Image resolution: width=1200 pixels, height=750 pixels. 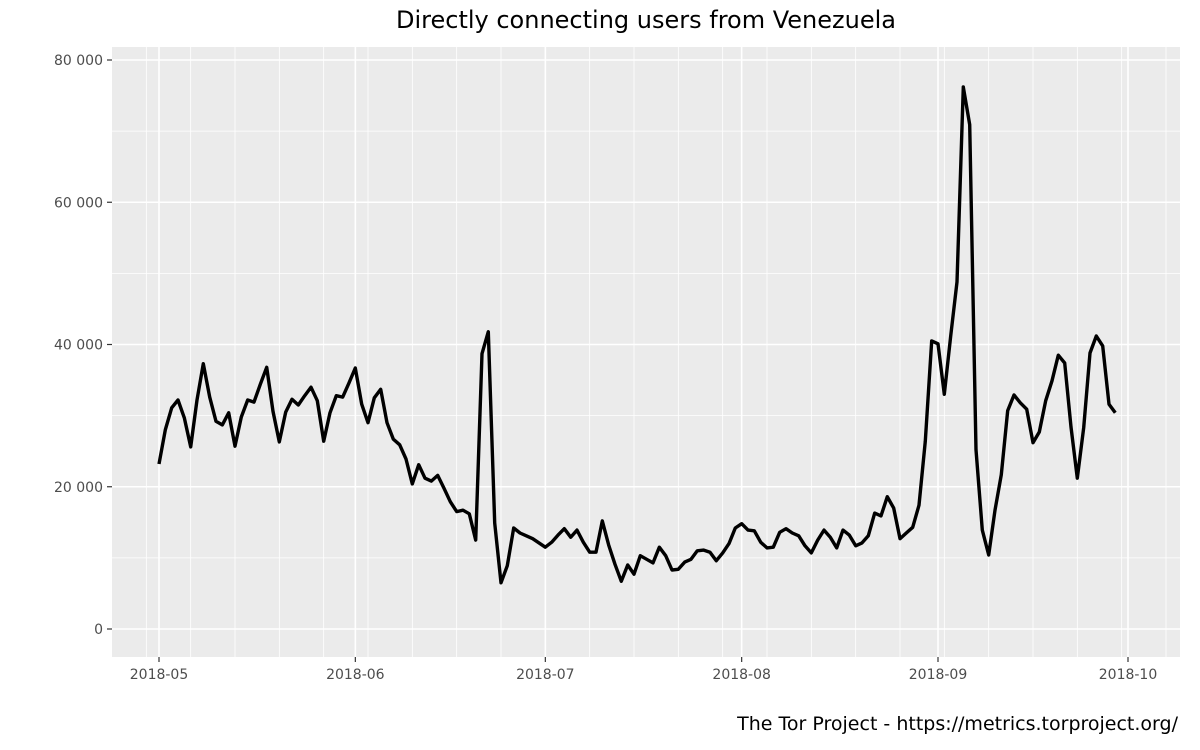 What do you see at coordinates (545, 675) in the screenshot?
I see `x-tick-label: 2018-07` at bounding box center [545, 675].